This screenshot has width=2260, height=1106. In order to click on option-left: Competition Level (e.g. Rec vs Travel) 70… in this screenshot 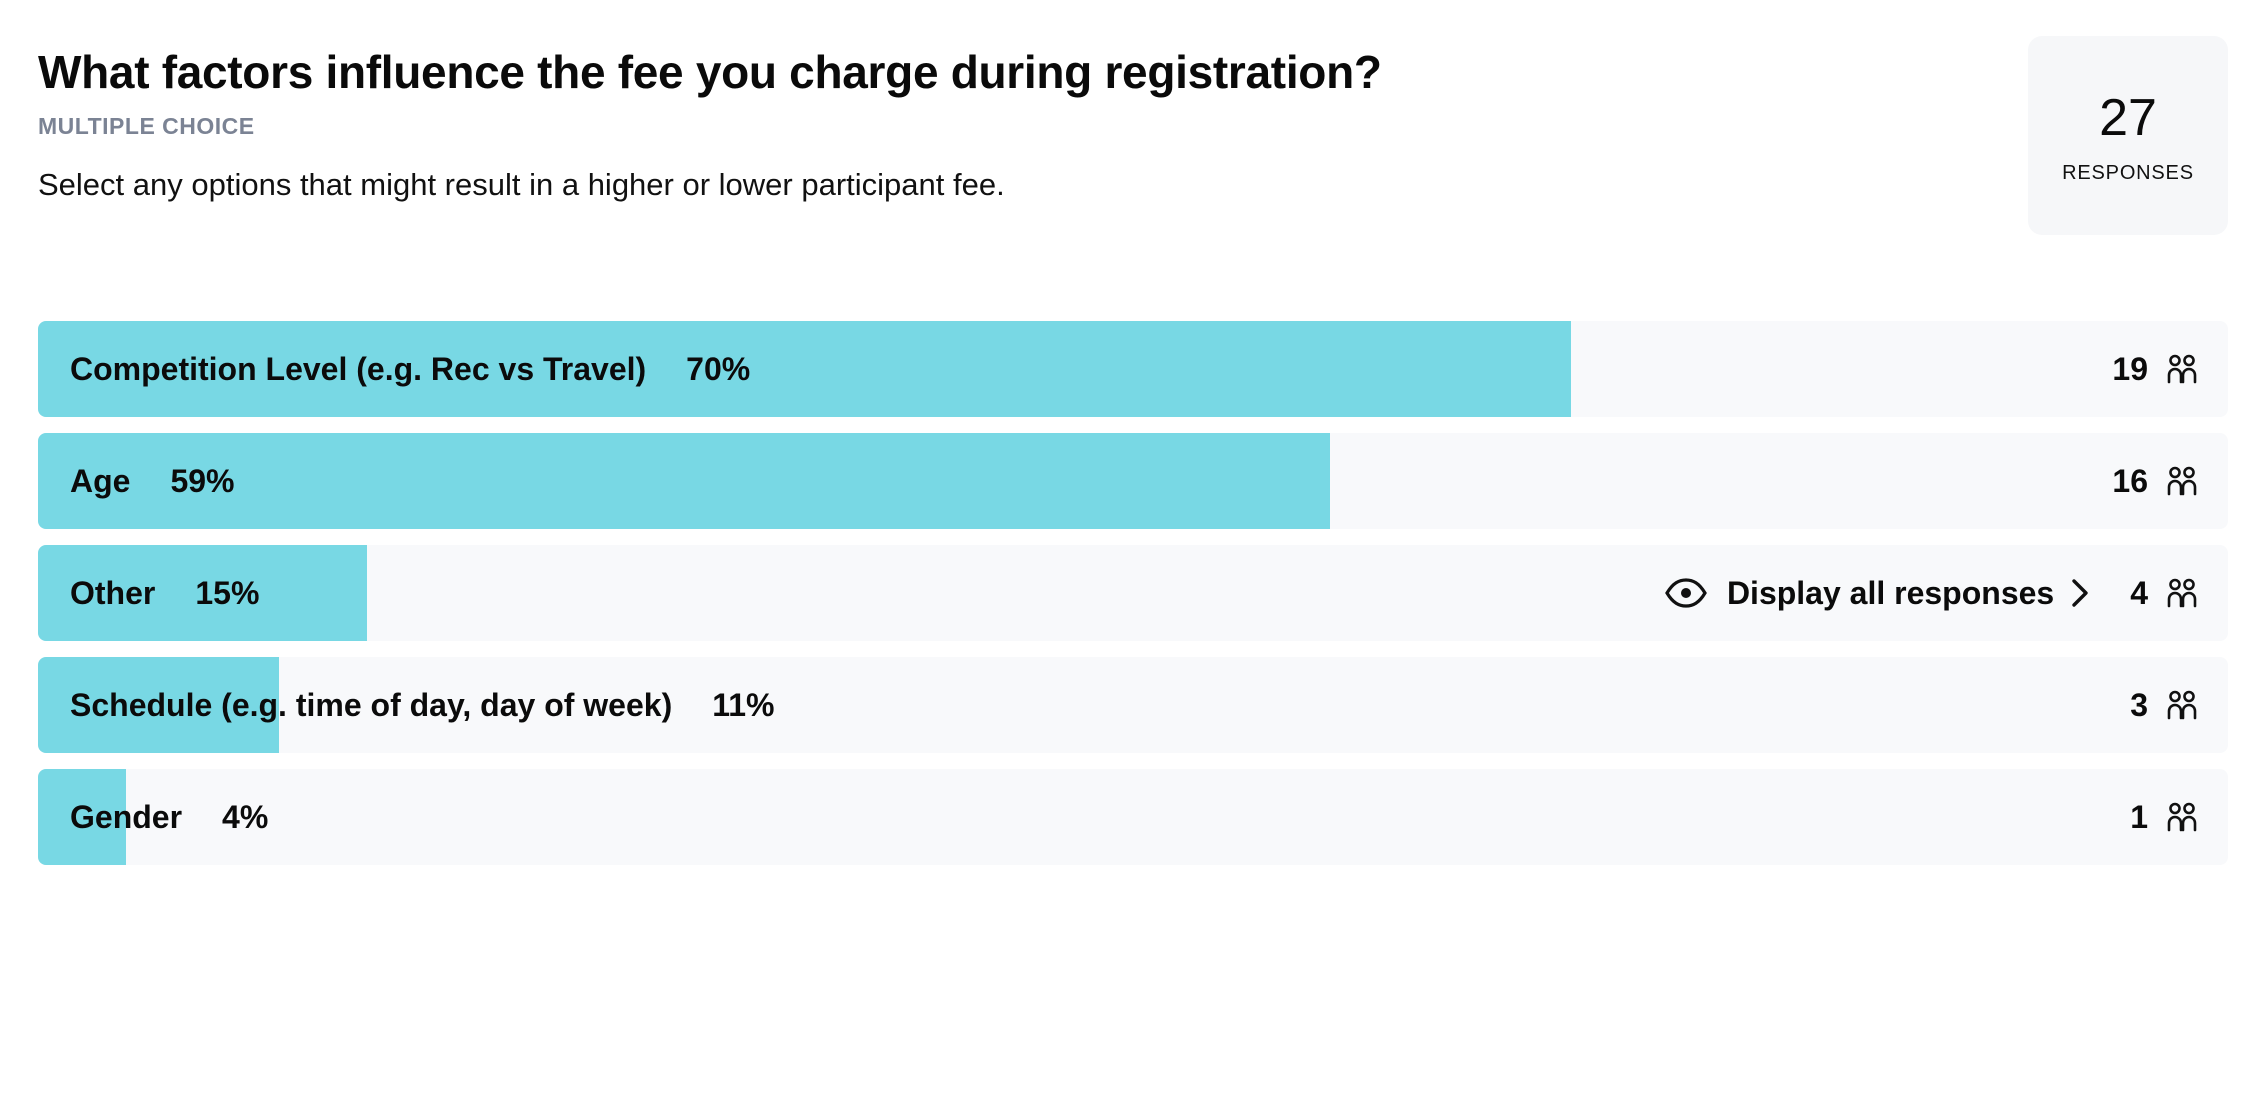, I will do `click(410, 369)`.